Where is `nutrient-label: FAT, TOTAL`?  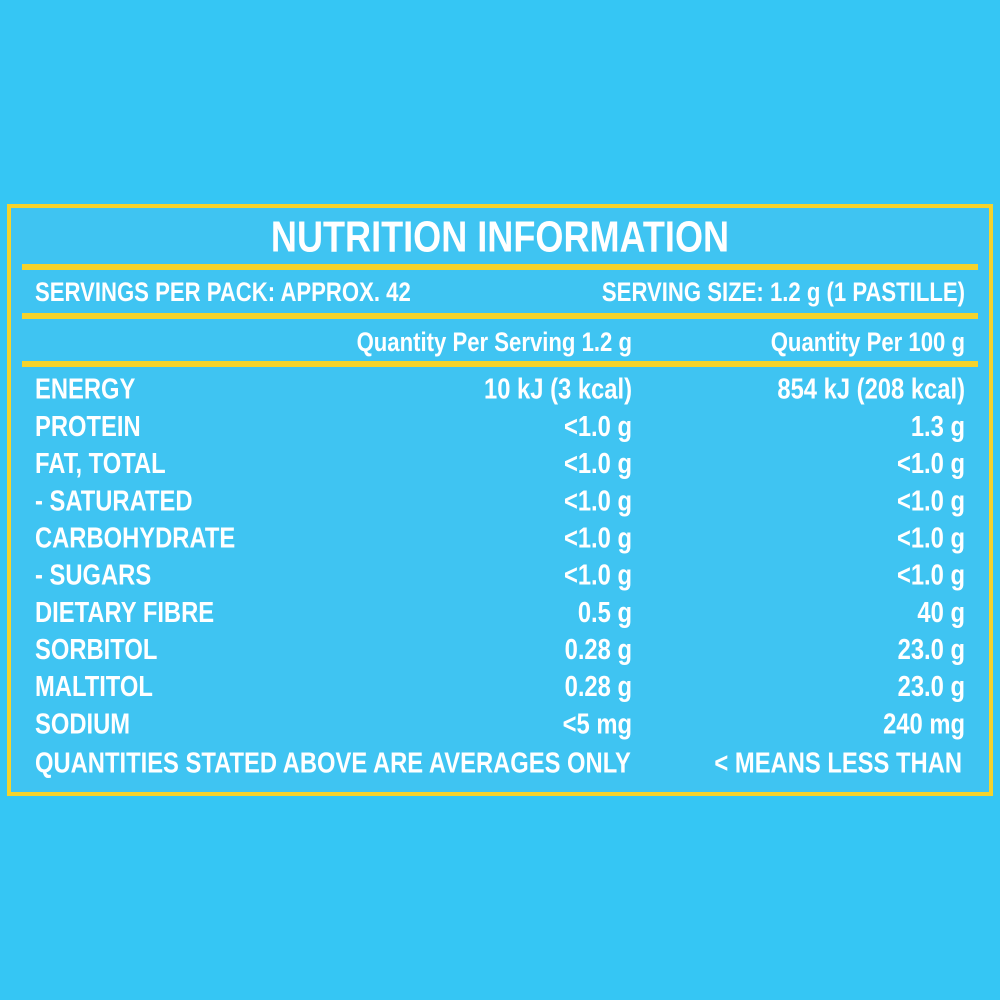
nutrient-label: FAT, TOTAL is located at coordinates (100, 463).